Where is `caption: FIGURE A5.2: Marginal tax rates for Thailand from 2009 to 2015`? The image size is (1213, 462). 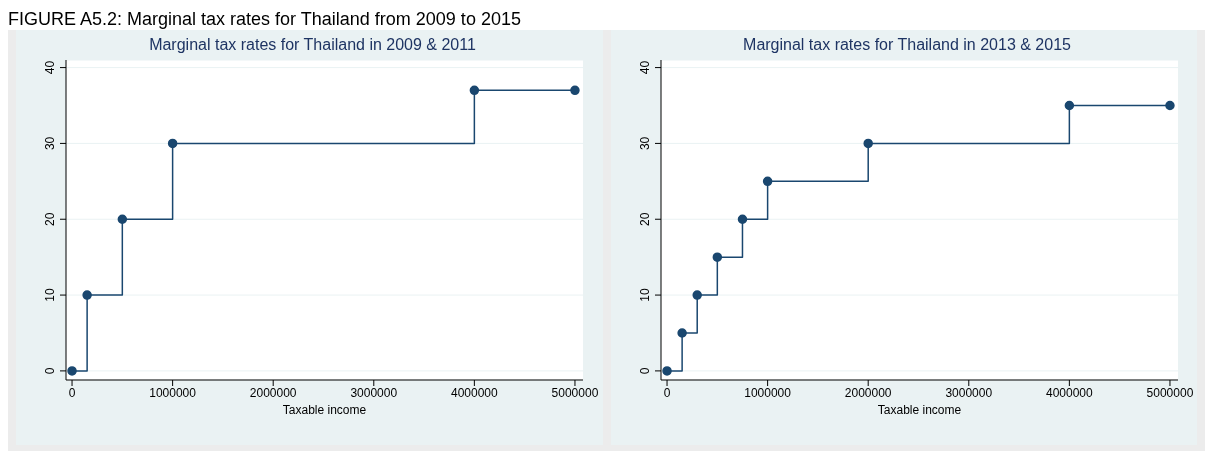 caption: FIGURE A5.2: Marginal tax rates for Thailand from 2009 to 2015 is located at coordinates (265, 19).